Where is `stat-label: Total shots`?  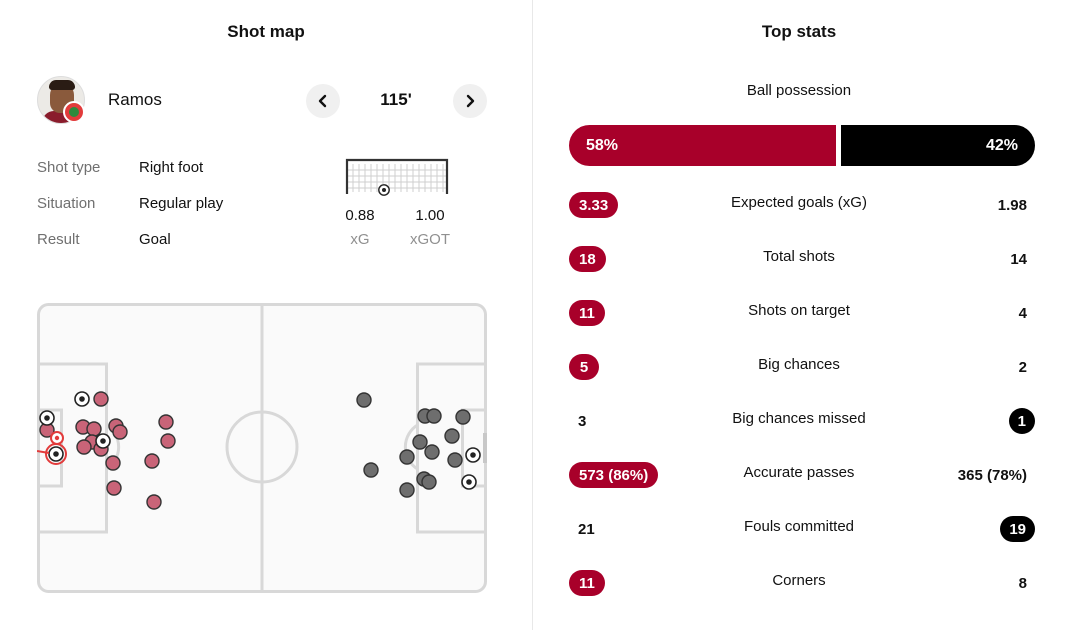
stat-label: Total shots is located at coordinates (799, 256).